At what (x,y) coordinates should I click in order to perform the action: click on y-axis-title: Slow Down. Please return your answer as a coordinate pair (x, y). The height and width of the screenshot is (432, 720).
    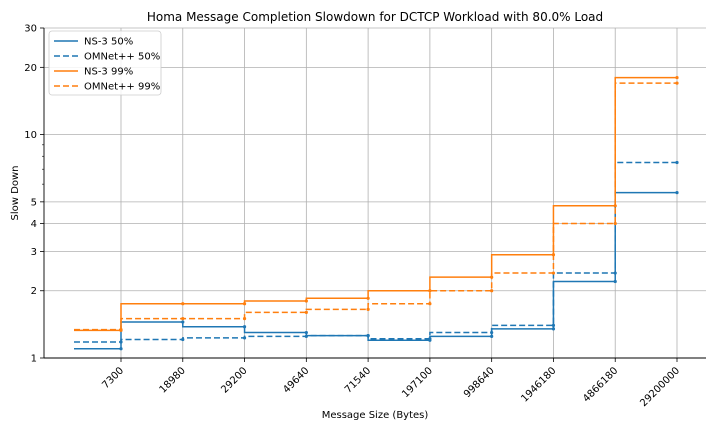
    Looking at the image, I should click on (15, 193).